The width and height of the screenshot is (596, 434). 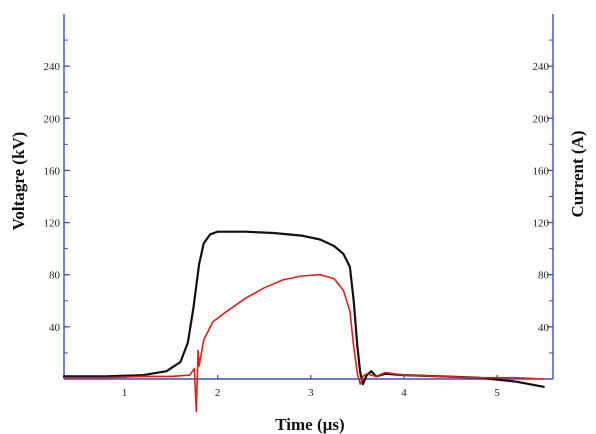 I want to click on x-tick-label: 2, so click(x=218, y=393).